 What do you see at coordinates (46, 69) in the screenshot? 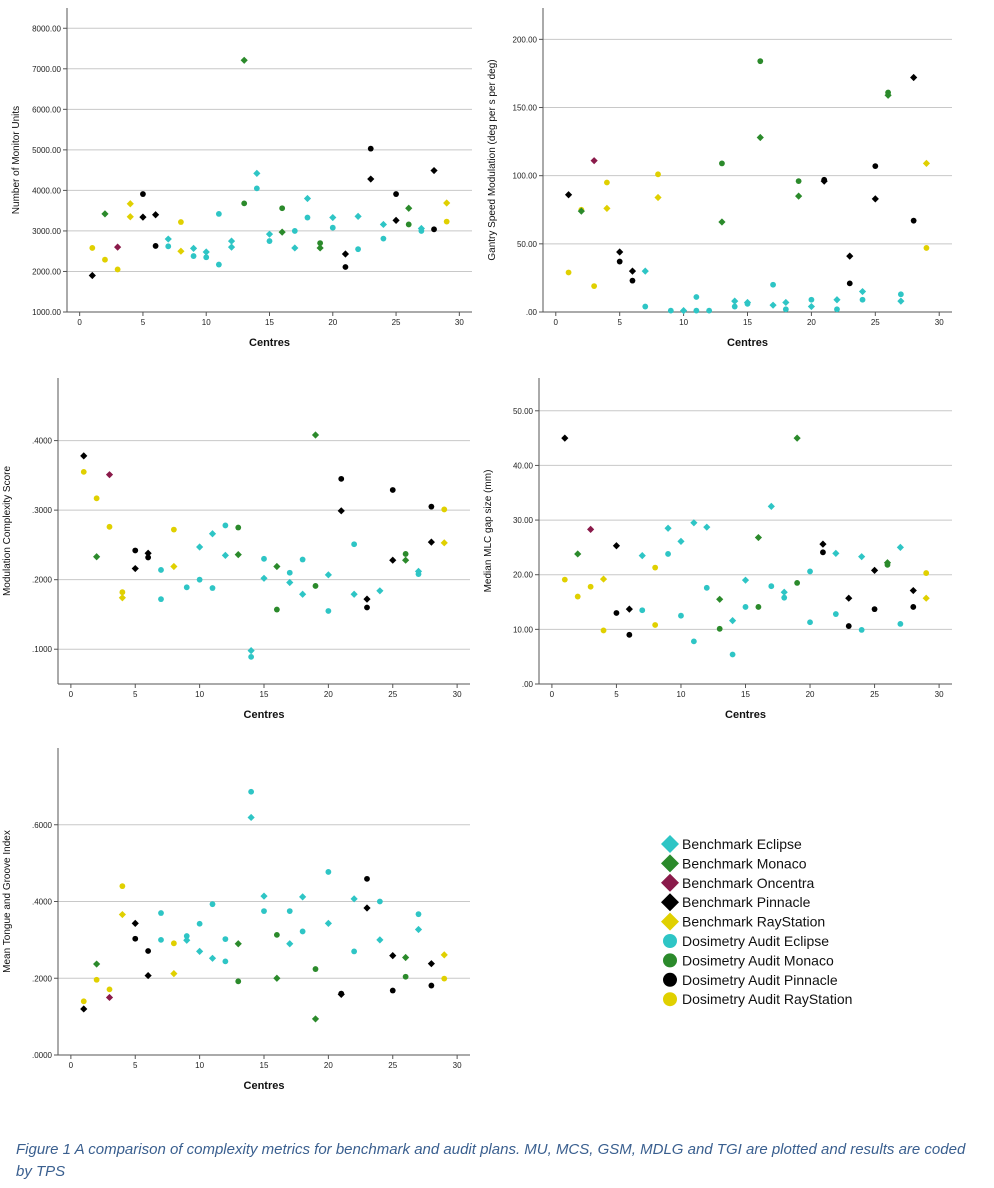
I see `y-tick-label: 7000.00` at bounding box center [46, 69].